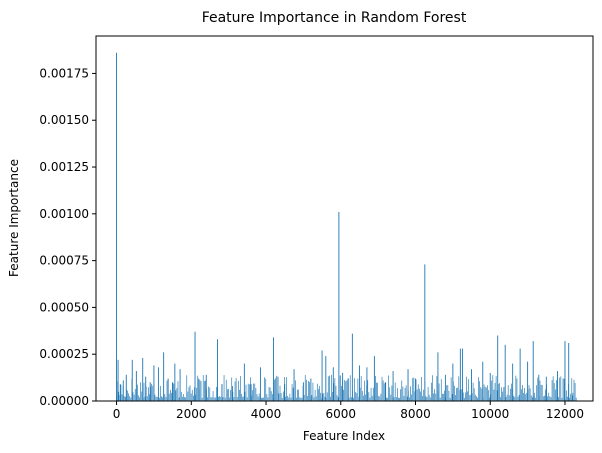  What do you see at coordinates (64, 73) in the screenshot?
I see `y-tick-label: 0.00175` at bounding box center [64, 73].